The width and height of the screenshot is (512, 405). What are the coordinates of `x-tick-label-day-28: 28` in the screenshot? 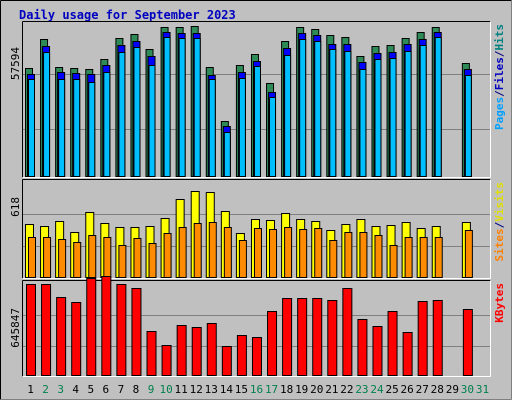 It's located at (437, 389).